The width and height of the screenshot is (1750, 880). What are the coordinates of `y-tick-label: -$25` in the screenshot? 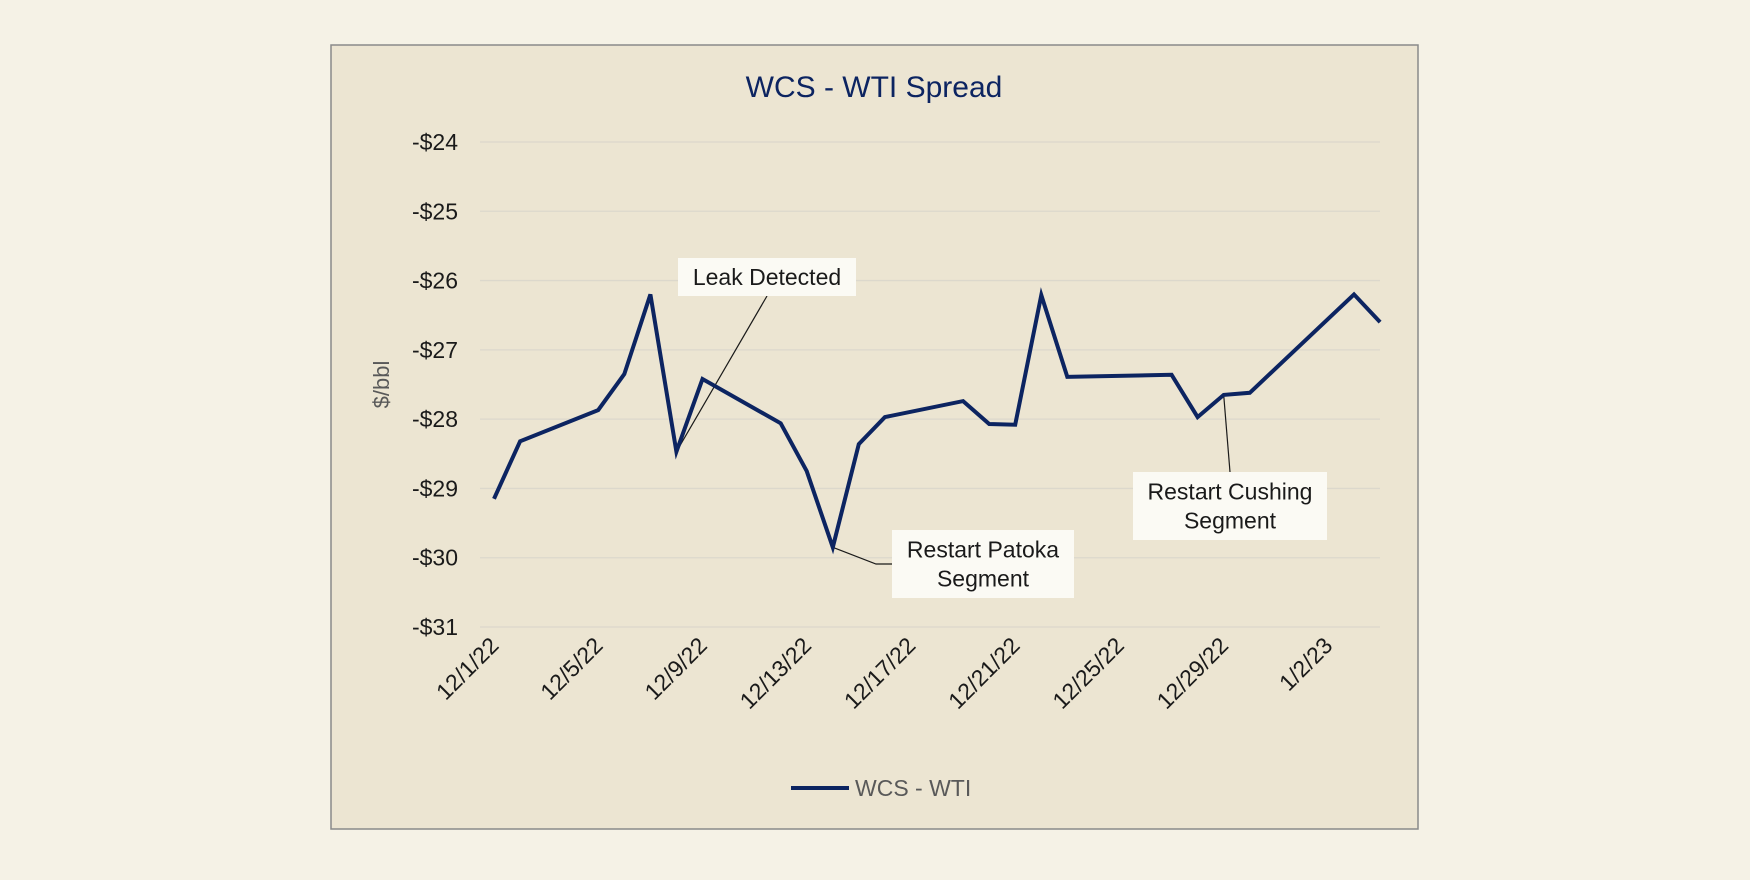 It's located at (435, 211).